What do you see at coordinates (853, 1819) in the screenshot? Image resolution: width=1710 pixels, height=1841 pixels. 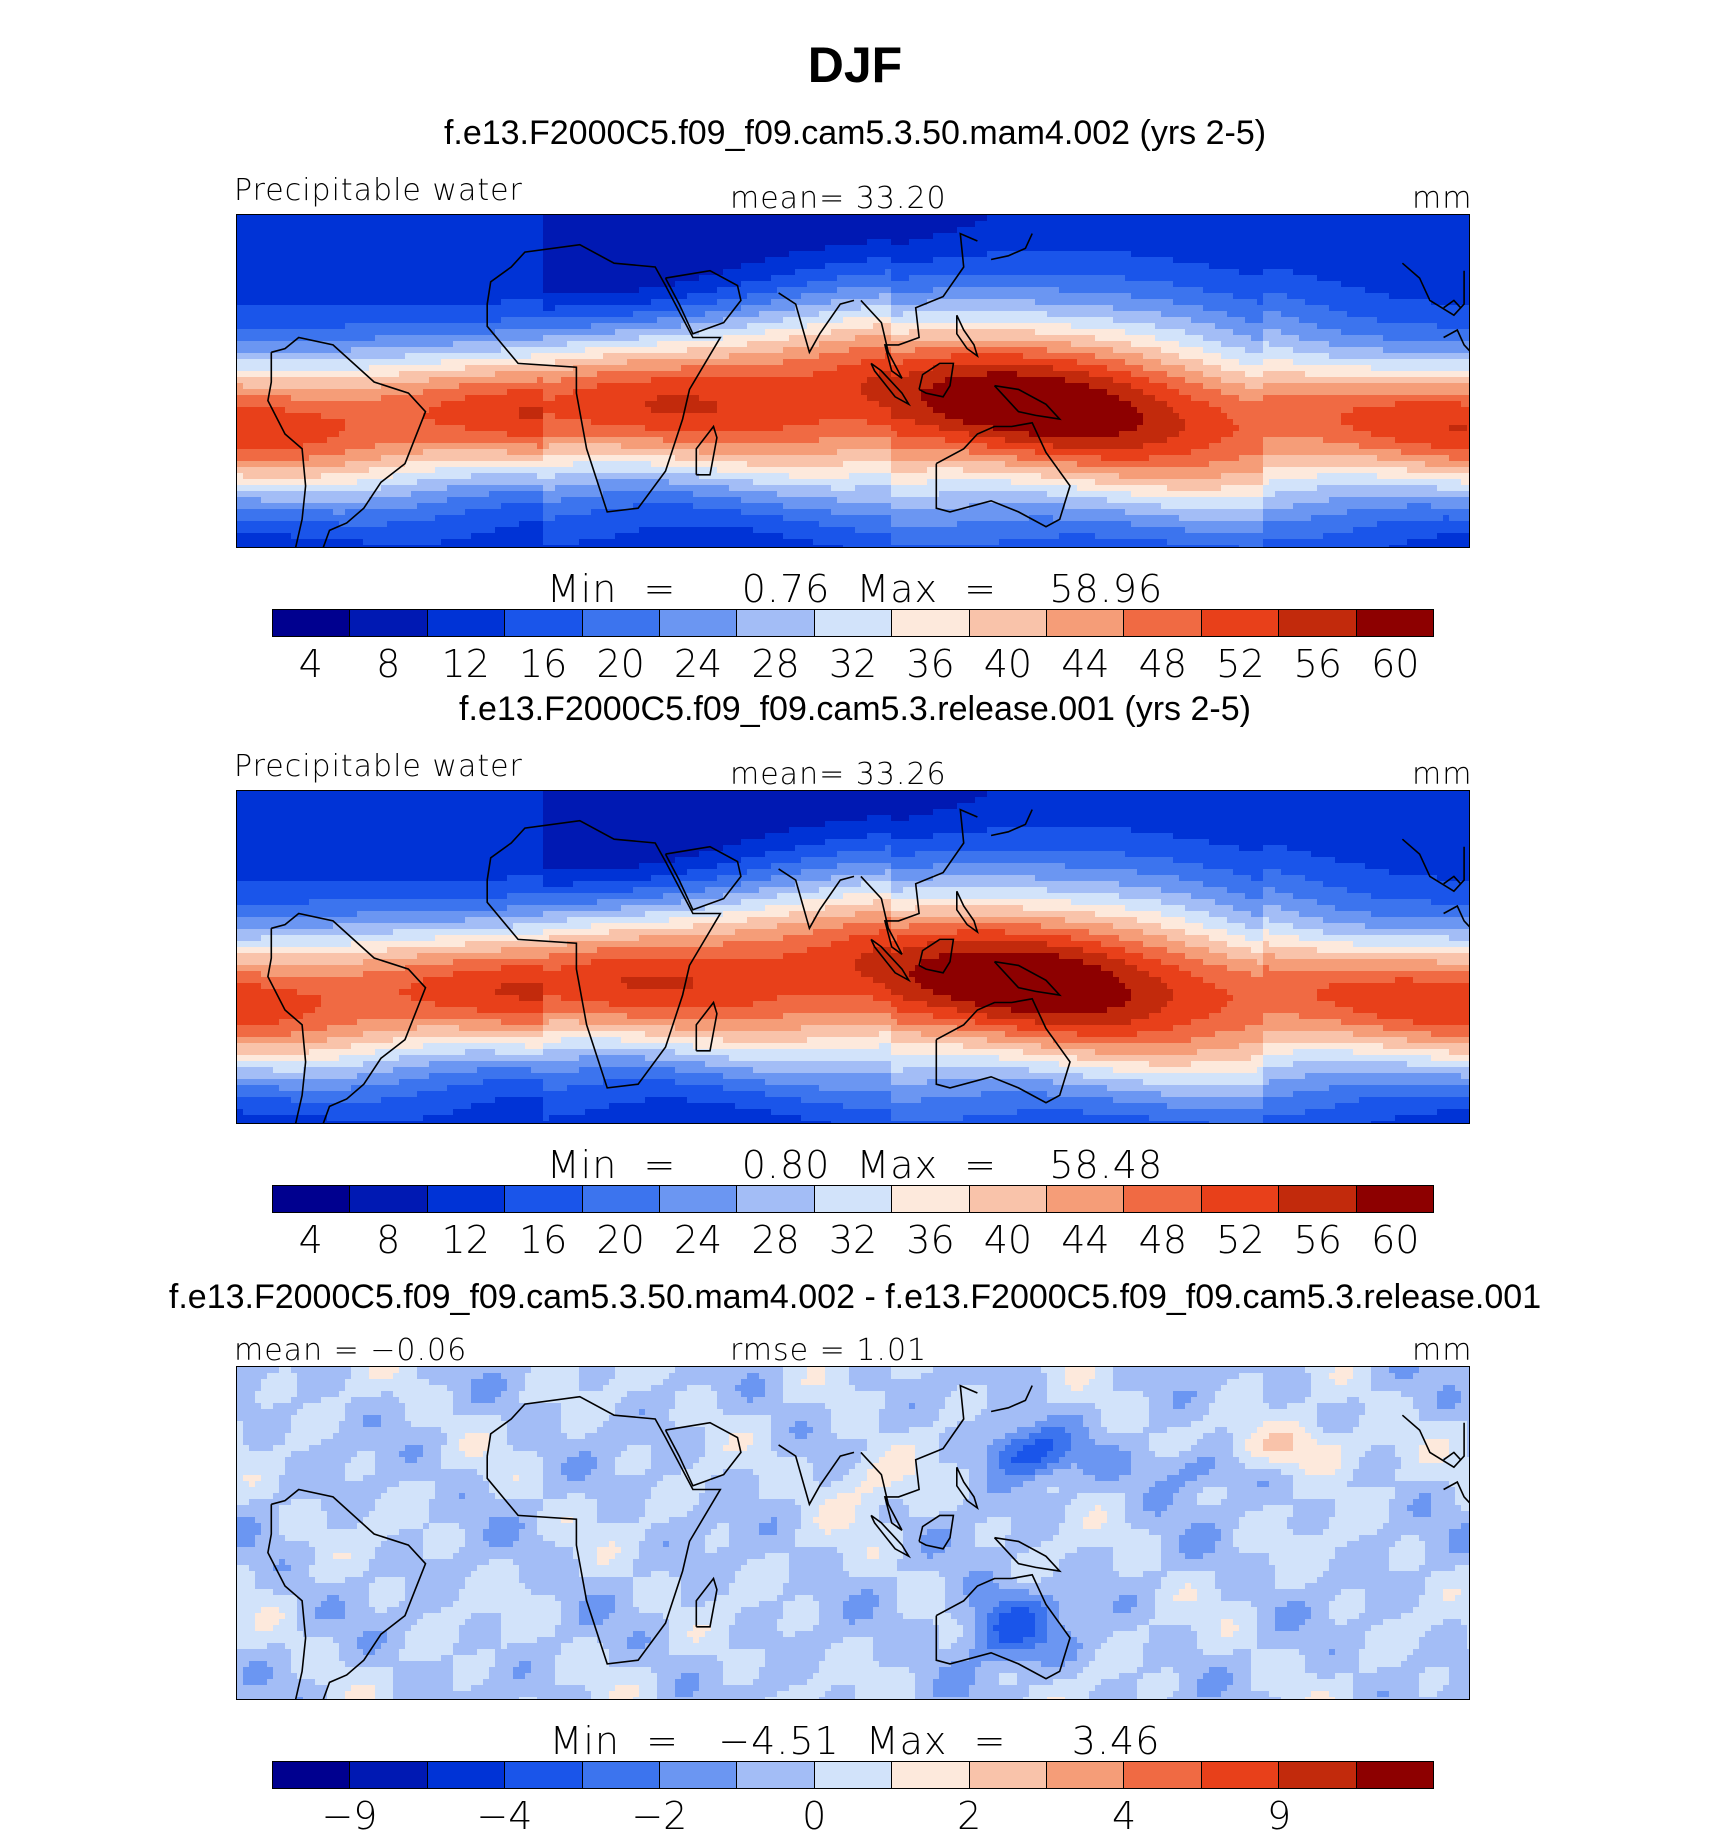 I see `panel-3-colorbar-ticks: −9 −4 −2 0 2 4 9` at bounding box center [853, 1819].